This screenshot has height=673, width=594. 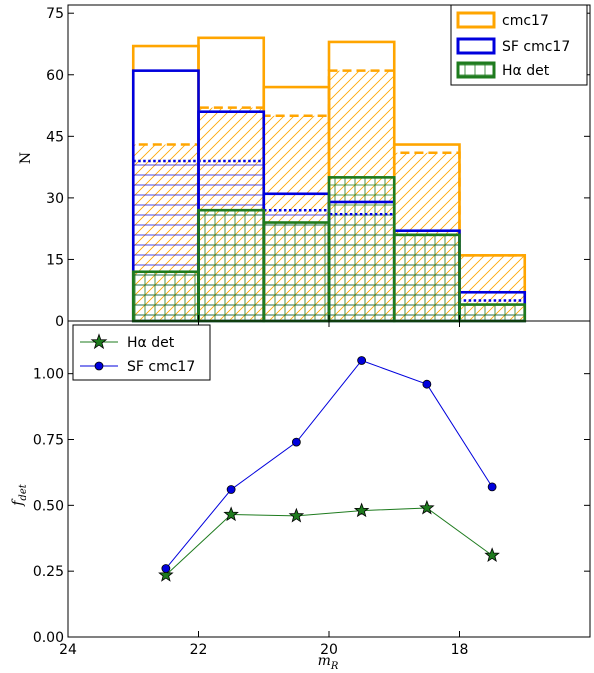 What do you see at coordinates (199, 650) in the screenshot?
I see `x-tick-label: 22` at bounding box center [199, 650].